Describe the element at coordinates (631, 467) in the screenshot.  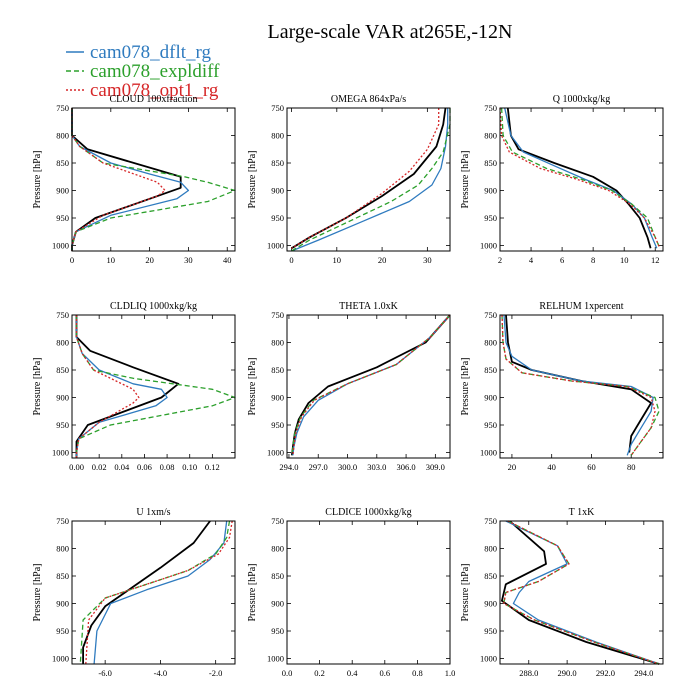
I see `x-tick-label: 80` at that location.